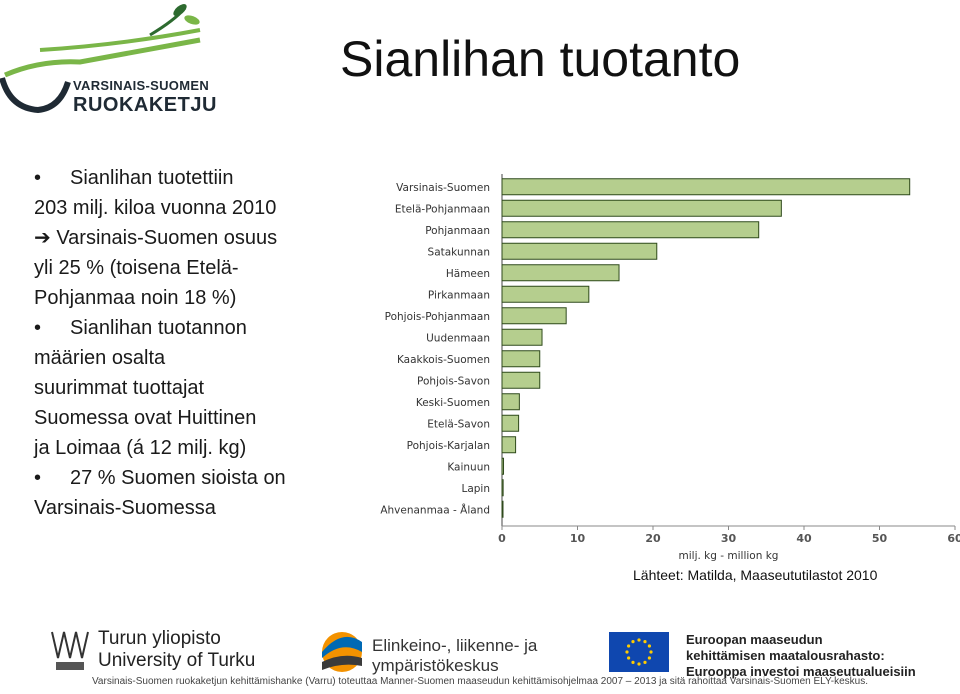  I want to click on ely-centre-logo-icon, so click(342, 652).